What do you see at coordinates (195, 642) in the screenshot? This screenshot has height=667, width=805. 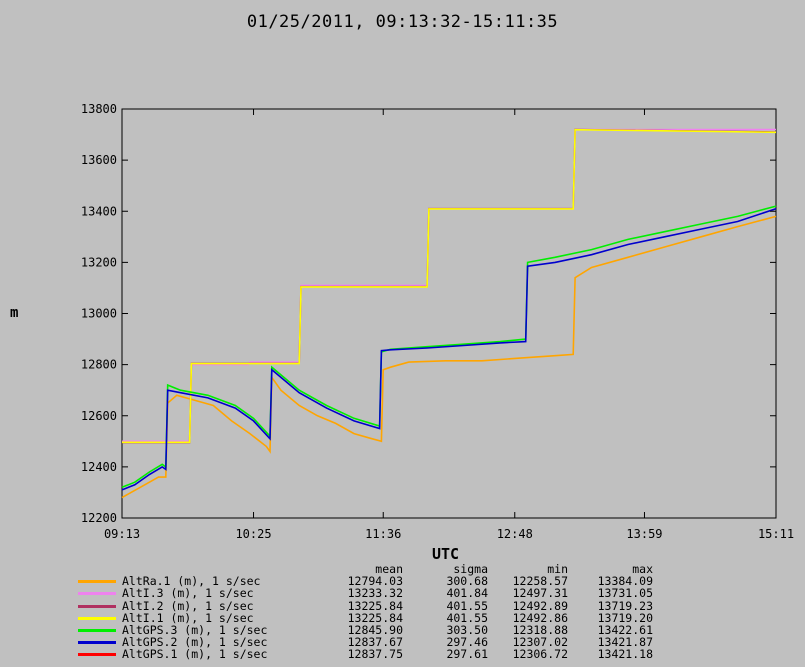 I see `legend-series-name: AltGPS.2 (m), 1 s/sec` at bounding box center [195, 642].